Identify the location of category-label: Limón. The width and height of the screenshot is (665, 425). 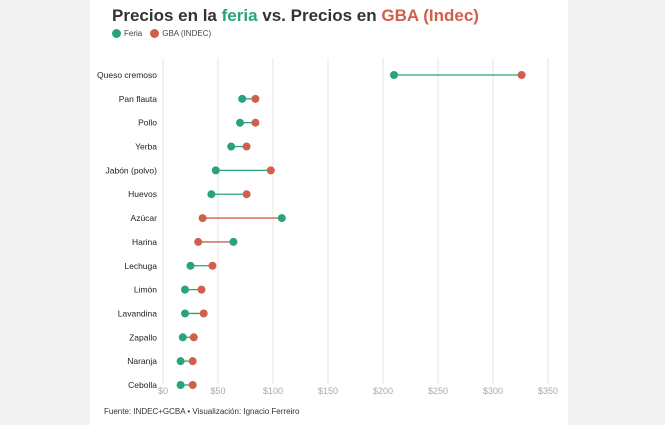
(145, 290).